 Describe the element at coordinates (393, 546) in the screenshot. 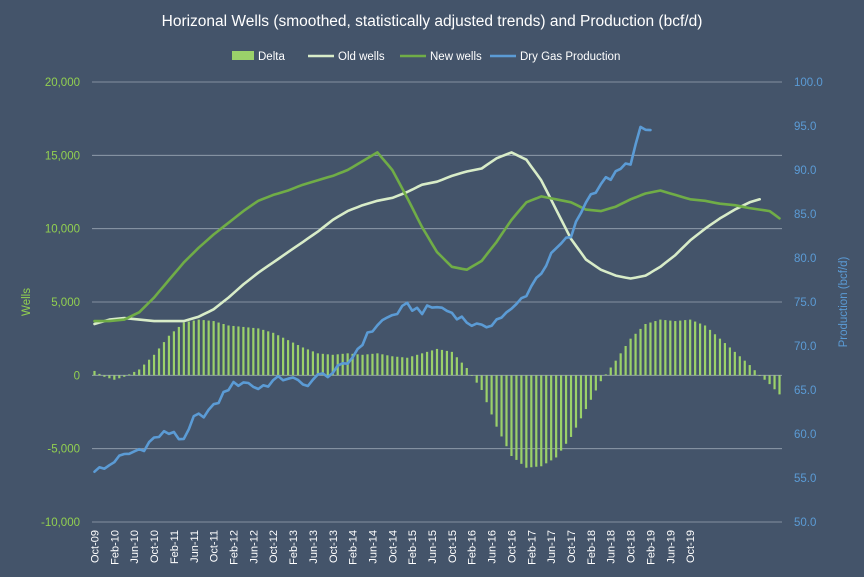

I see `x-tick-label: Oct-14` at that location.